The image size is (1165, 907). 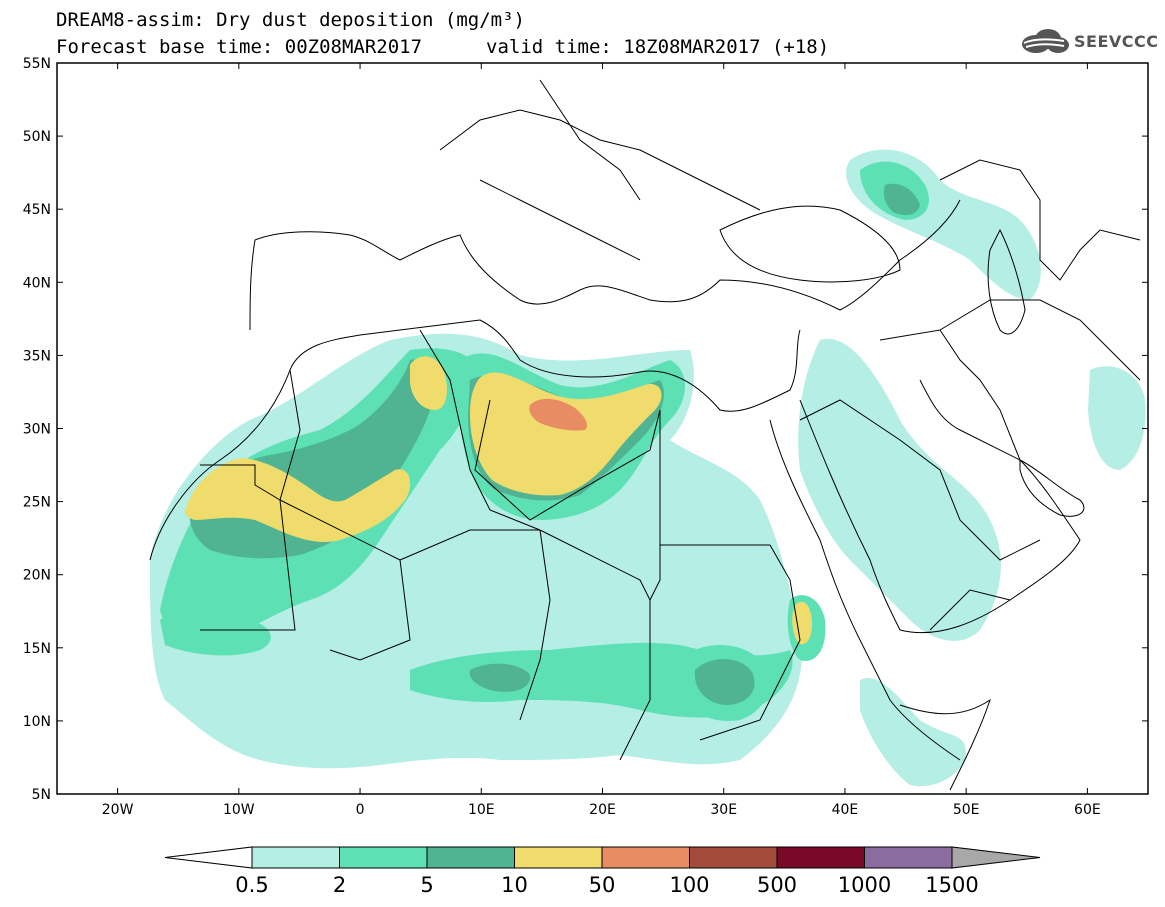 What do you see at coordinates (1010, 380) in the screenshot?
I see `border-iraq-iran` at bounding box center [1010, 380].